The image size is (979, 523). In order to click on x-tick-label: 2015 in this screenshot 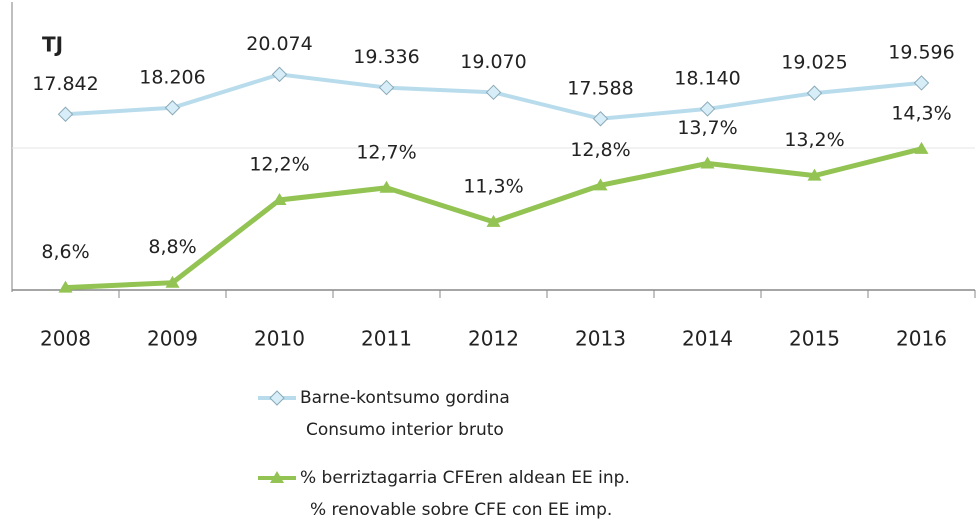, I will do `click(814, 339)`.